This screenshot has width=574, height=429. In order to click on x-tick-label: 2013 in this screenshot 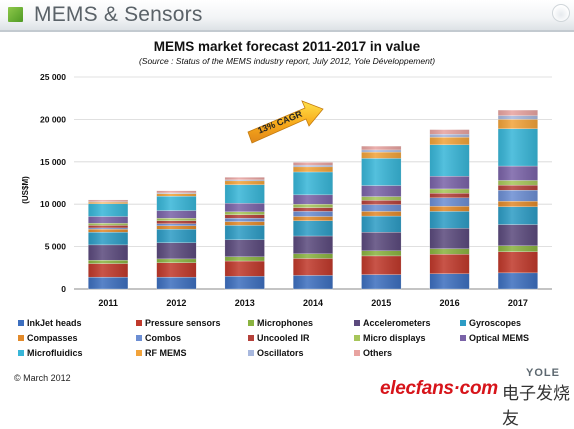, I will do `click(245, 303)`.